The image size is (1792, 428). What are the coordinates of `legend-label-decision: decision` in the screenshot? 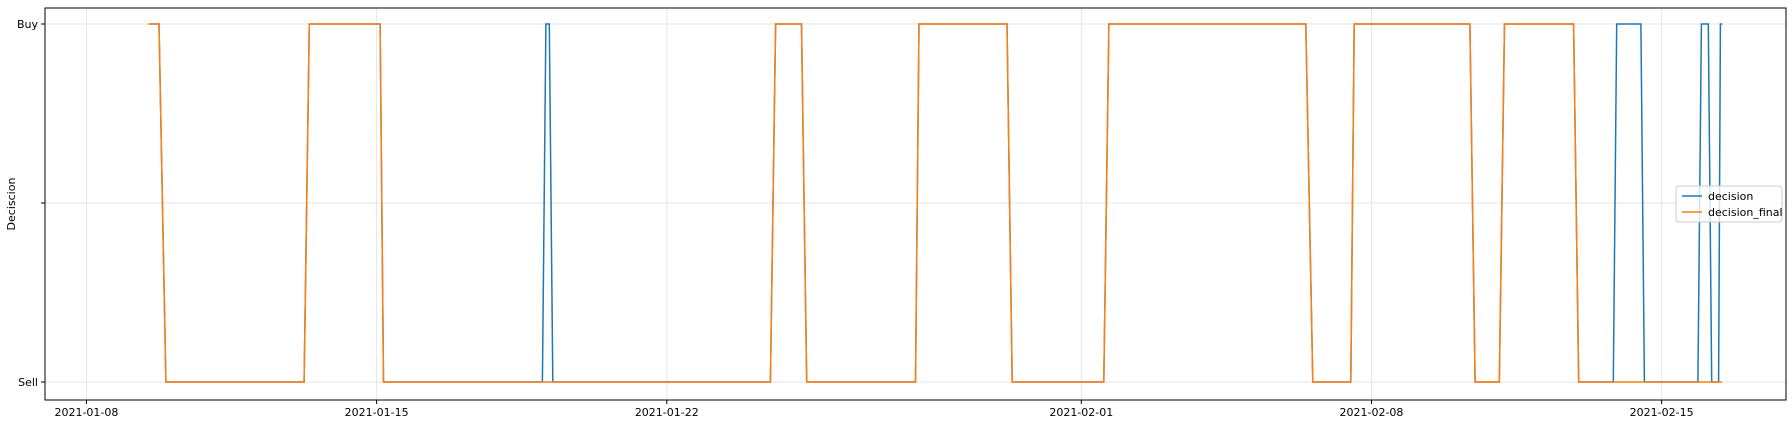 It's located at (1730, 196).